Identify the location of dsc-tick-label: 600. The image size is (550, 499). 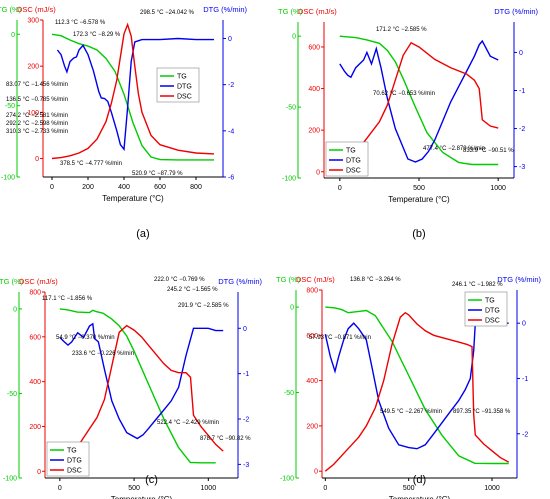
(314, 47).